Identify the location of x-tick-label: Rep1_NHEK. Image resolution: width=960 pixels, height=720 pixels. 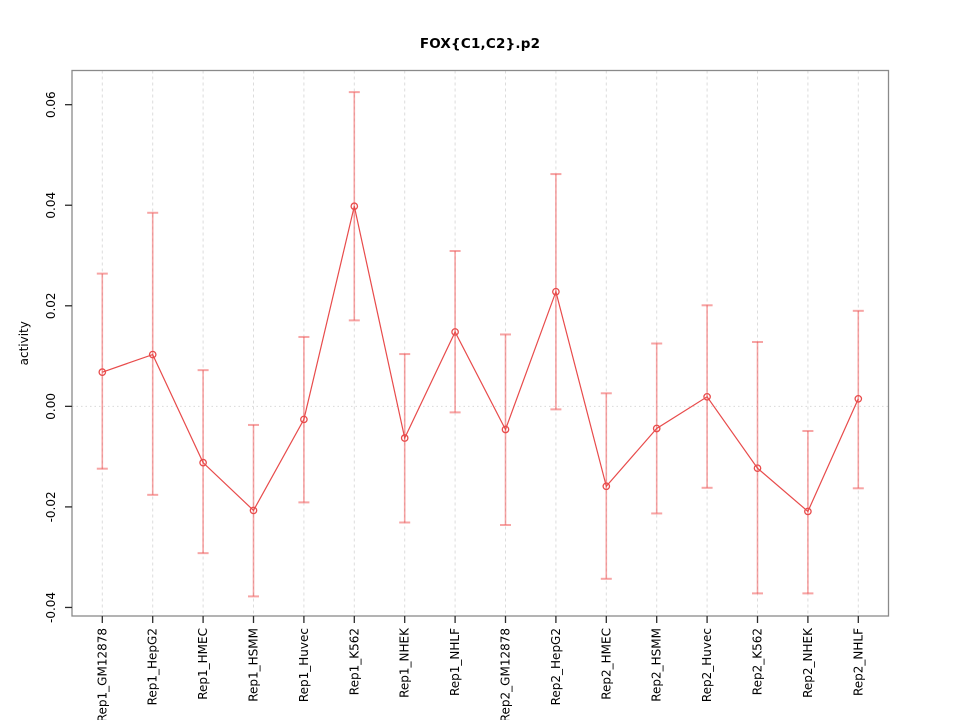
(405, 662).